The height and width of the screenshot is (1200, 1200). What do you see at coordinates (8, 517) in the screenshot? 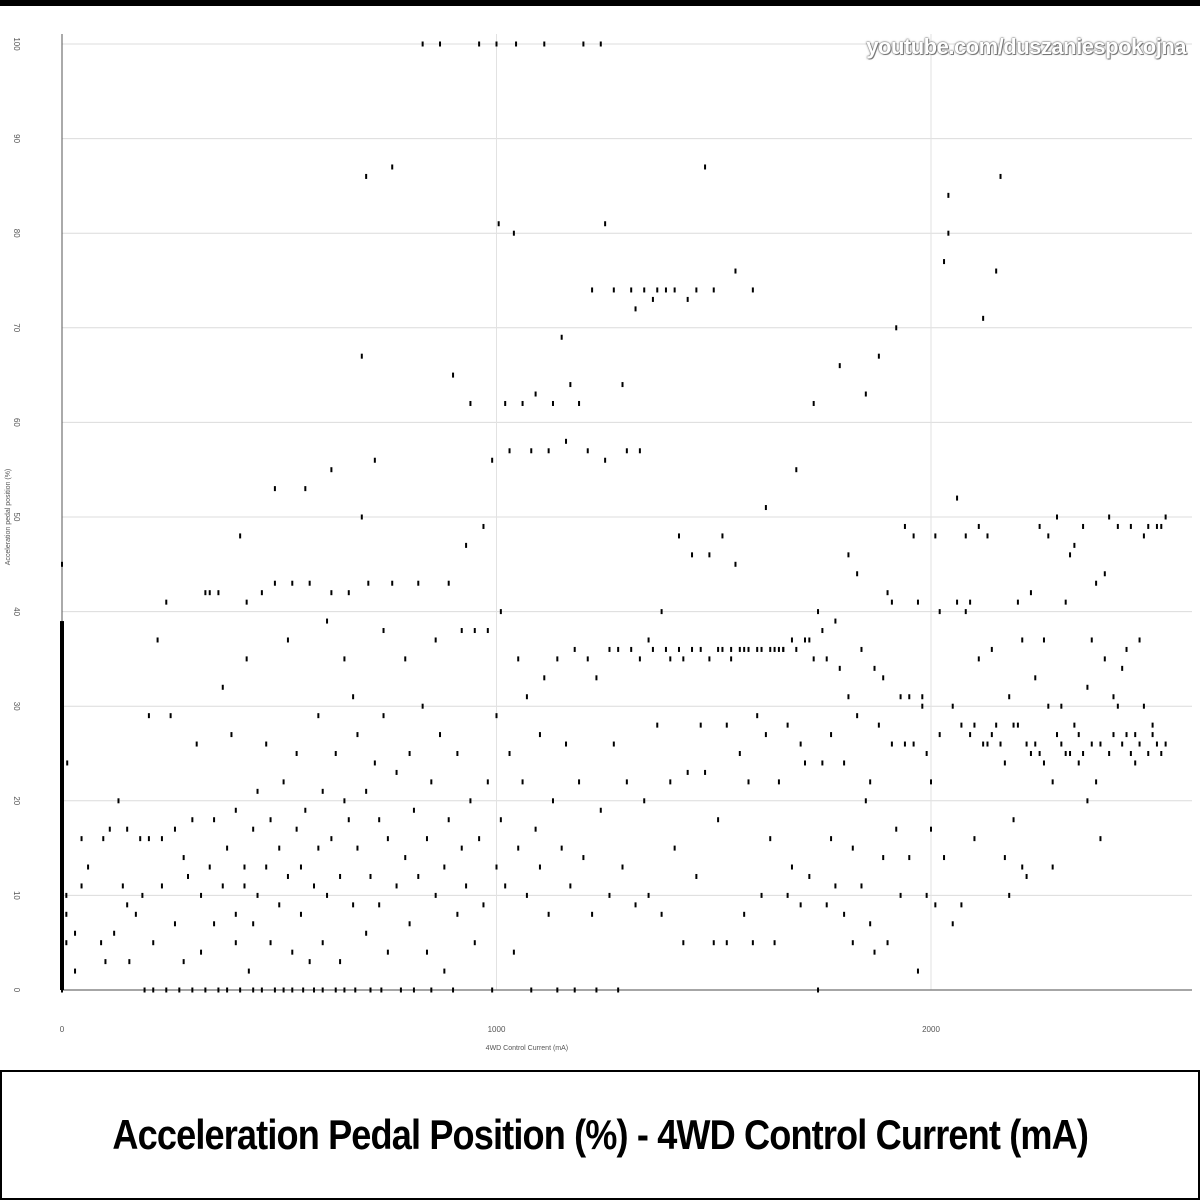
I see `y-axis-title: Acceleration pedal position (%)` at bounding box center [8, 517].